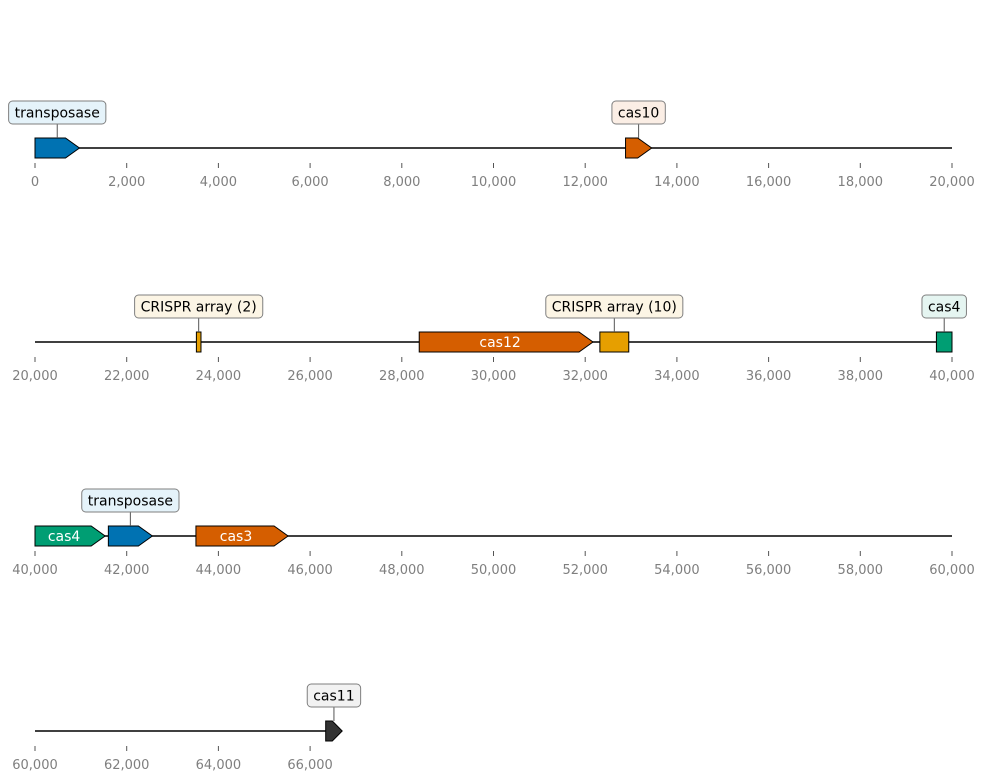 The height and width of the screenshot is (782, 986). I want to click on tick-label: 56,000, so click(769, 570).